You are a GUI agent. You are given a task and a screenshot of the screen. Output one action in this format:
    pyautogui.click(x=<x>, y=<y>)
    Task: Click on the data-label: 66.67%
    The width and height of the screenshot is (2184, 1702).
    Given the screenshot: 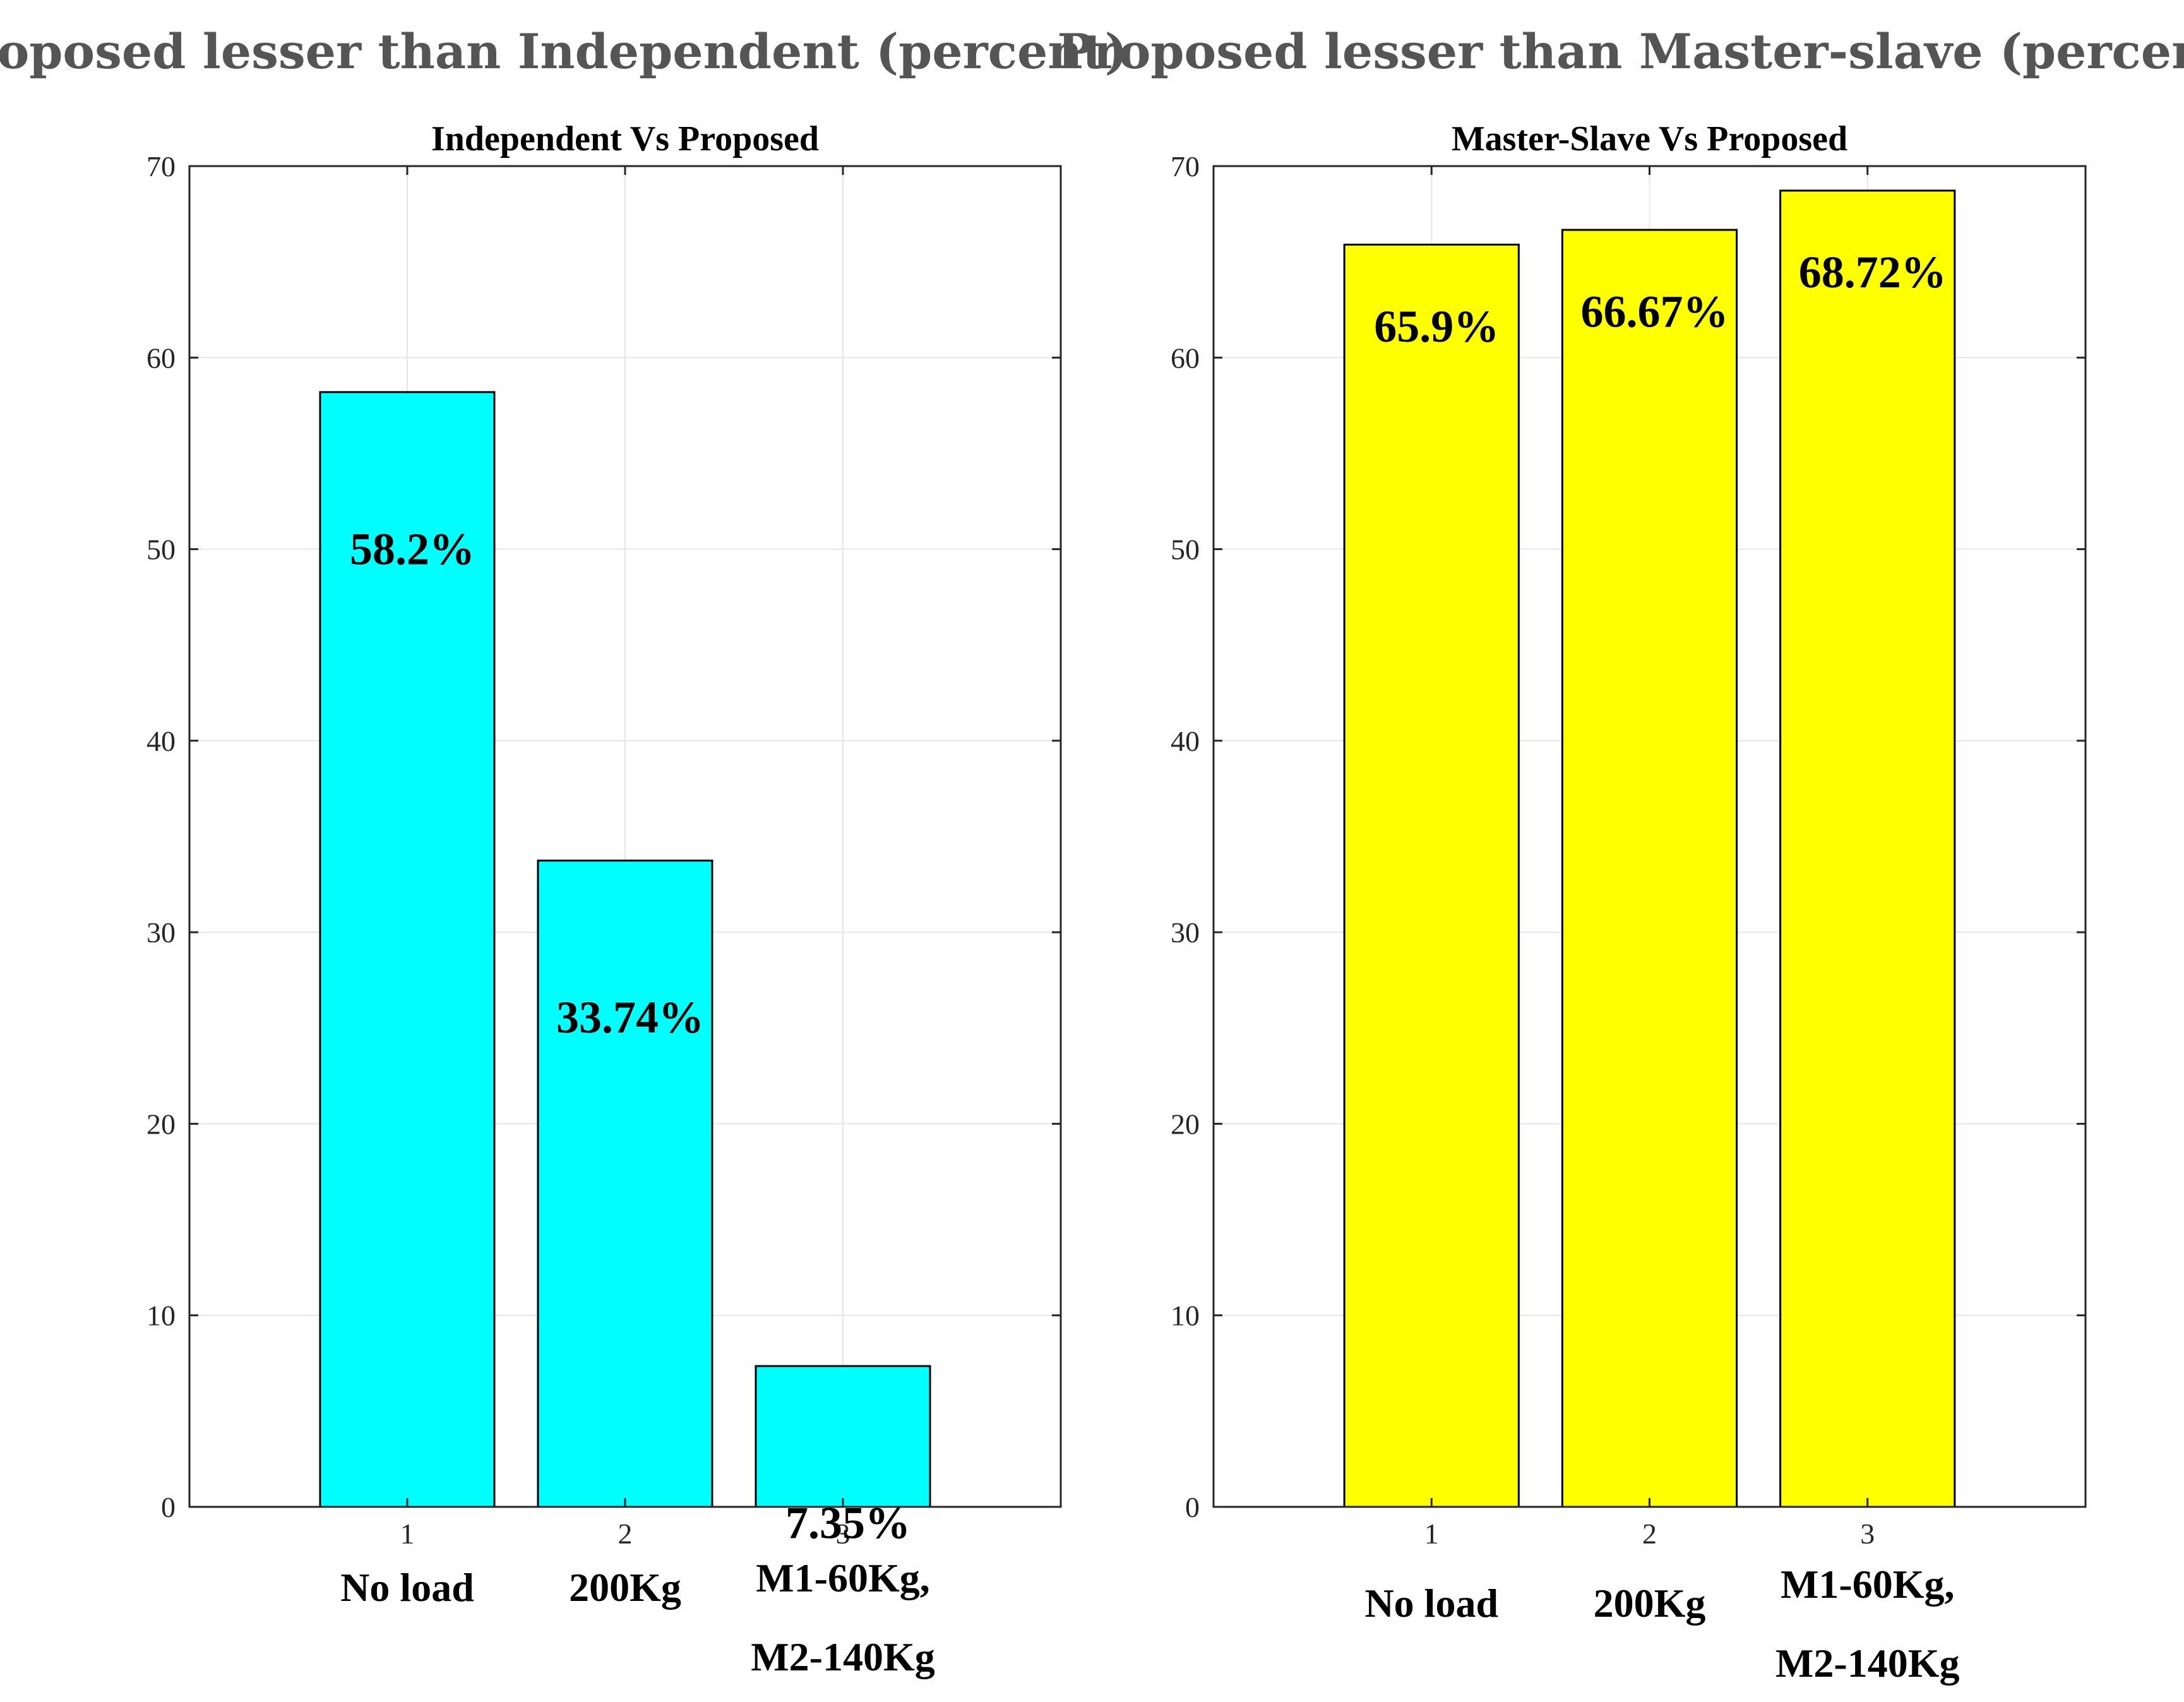 What is the action you would take?
    pyautogui.click(x=1655, y=311)
    